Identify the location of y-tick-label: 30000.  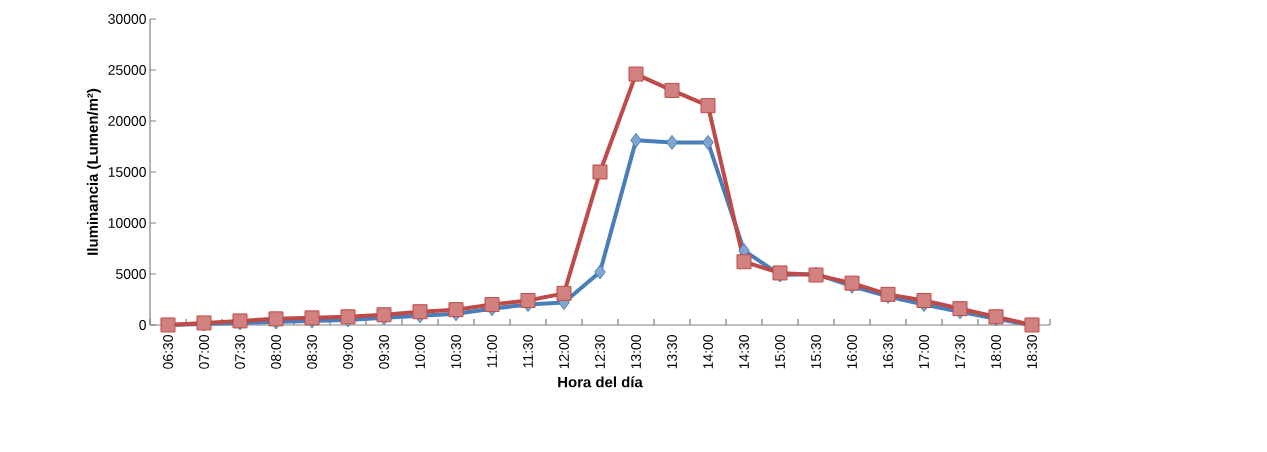
(127, 19).